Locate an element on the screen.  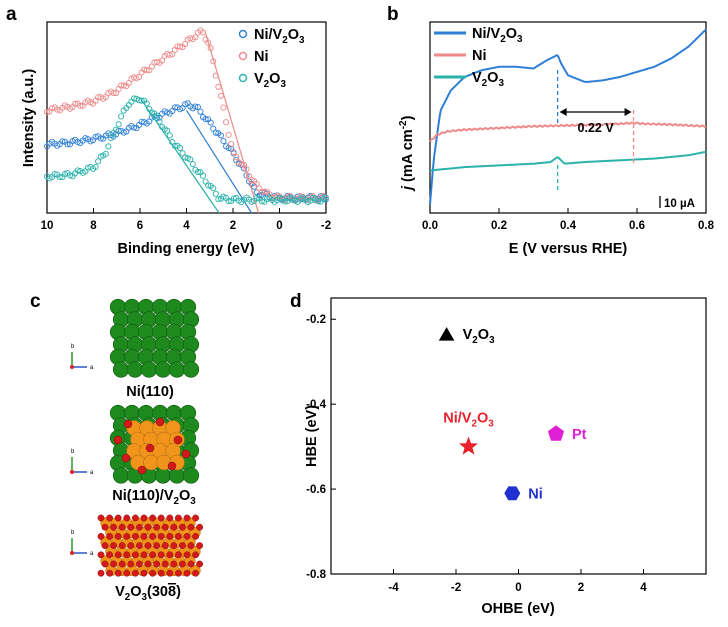
panel-a-fit-line is located at coordinates (232, 122).